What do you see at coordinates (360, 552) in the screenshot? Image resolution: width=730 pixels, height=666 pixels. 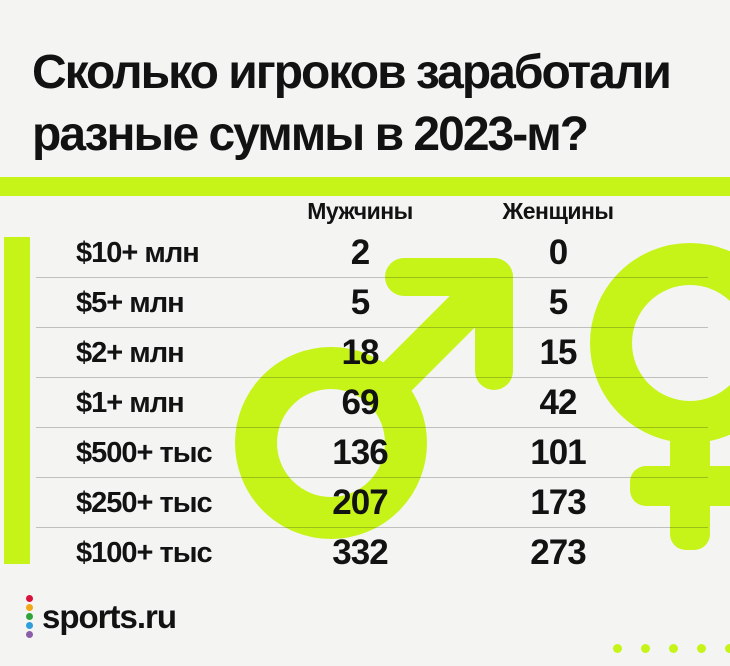 I see `men-value: 332` at bounding box center [360, 552].